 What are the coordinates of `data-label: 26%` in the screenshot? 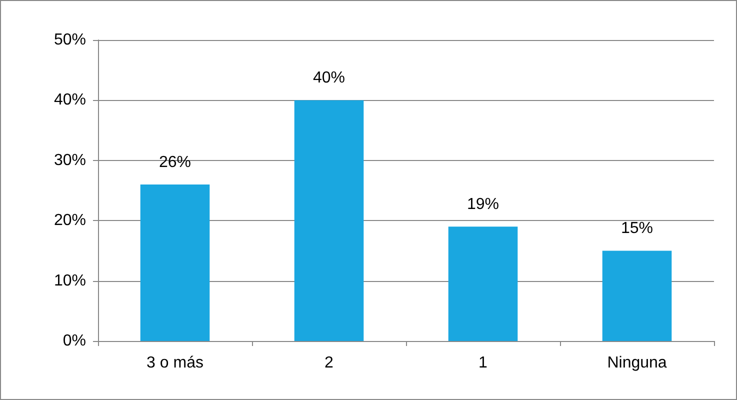 It's located at (175, 162).